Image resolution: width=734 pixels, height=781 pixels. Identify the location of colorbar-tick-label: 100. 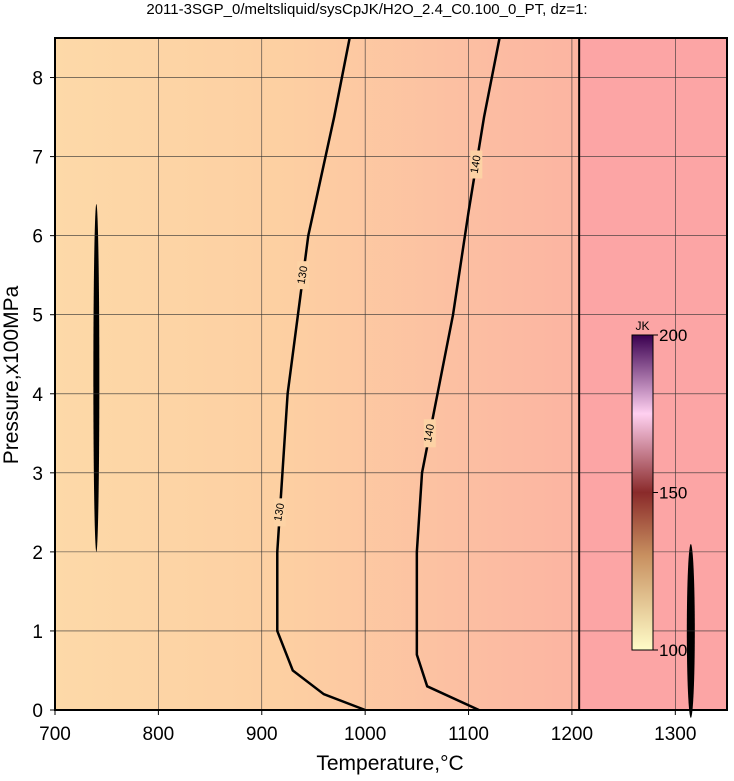
(673, 650).